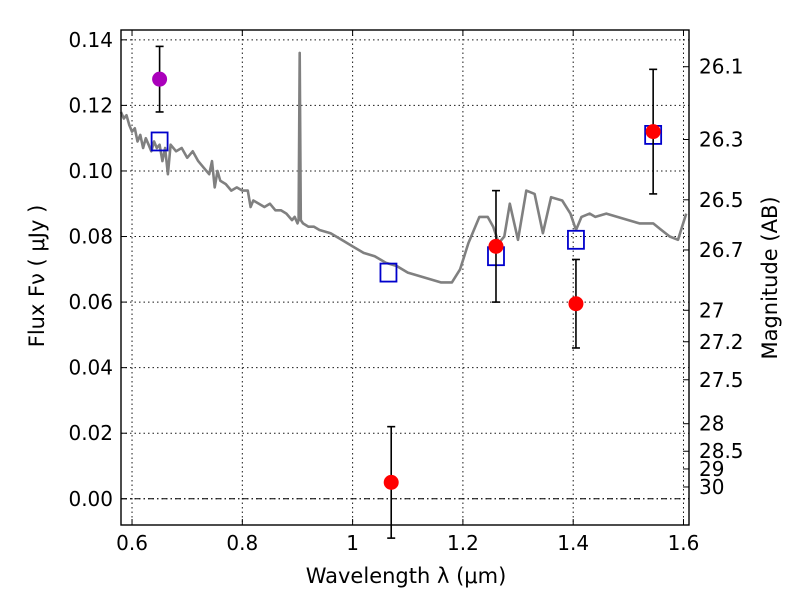 This screenshot has width=800, height=600. What do you see at coordinates (90, 105) in the screenshot?
I see `y-tick-label: 0.12` at bounding box center [90, 105].